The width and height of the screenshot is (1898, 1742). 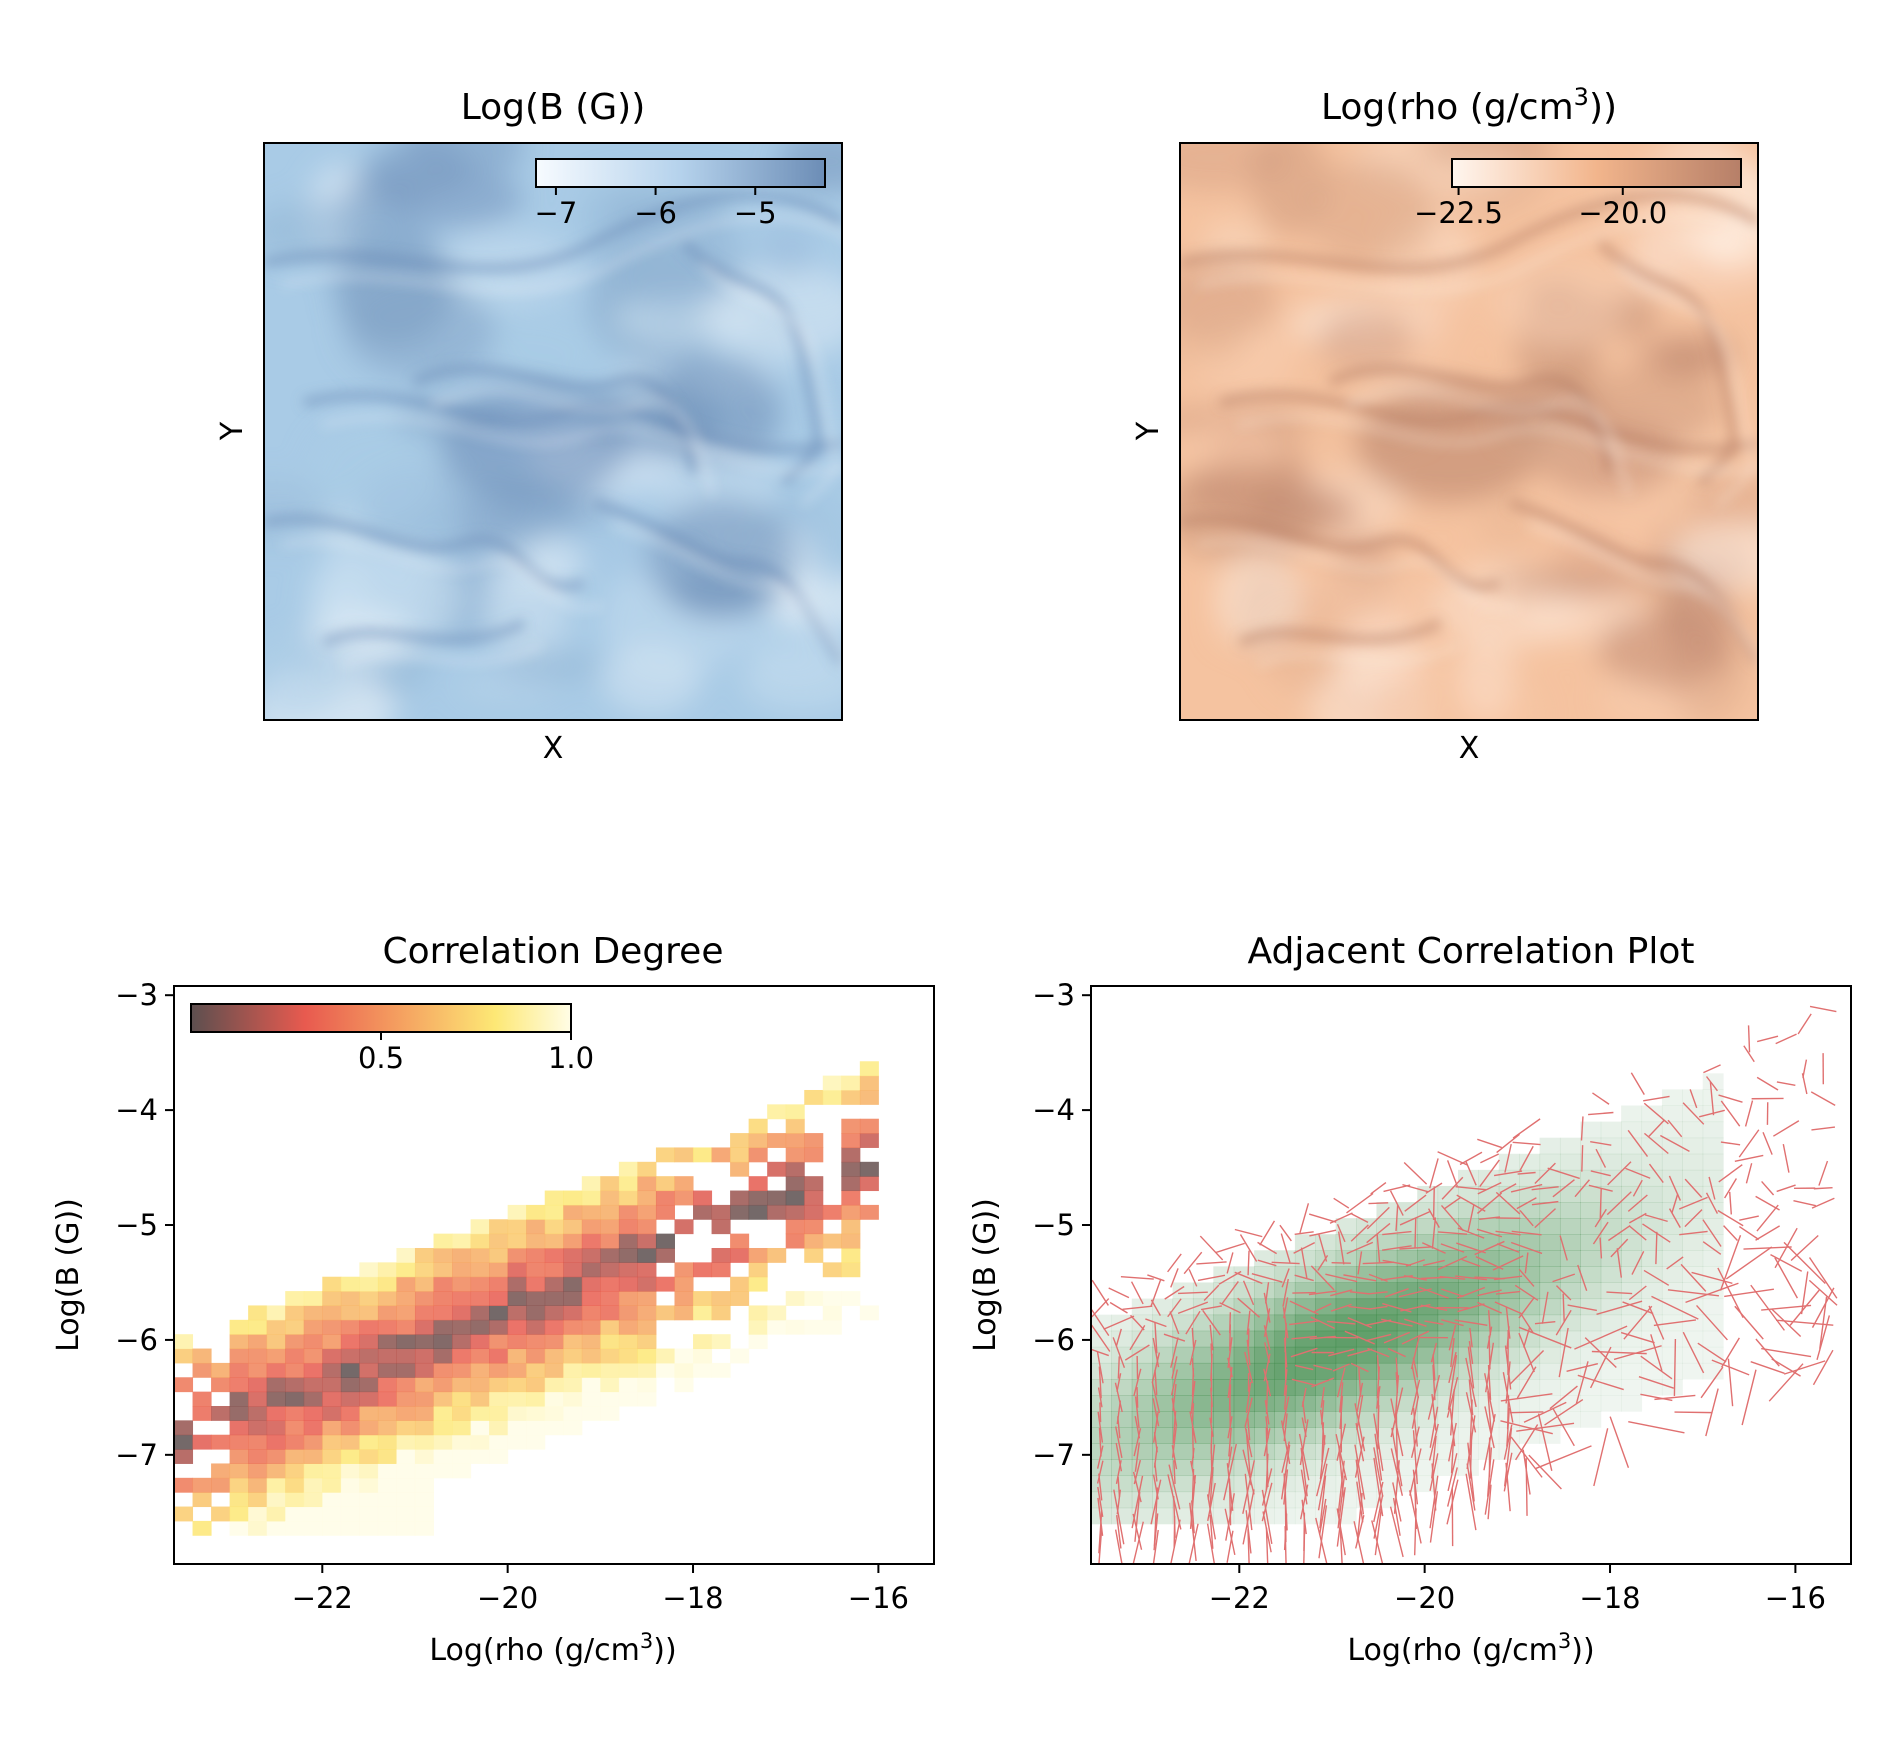 What do you see at coordinates (1691, 357) in the screenshot?
I see `p2-texture-blob` at bounding box center [1691, 357].